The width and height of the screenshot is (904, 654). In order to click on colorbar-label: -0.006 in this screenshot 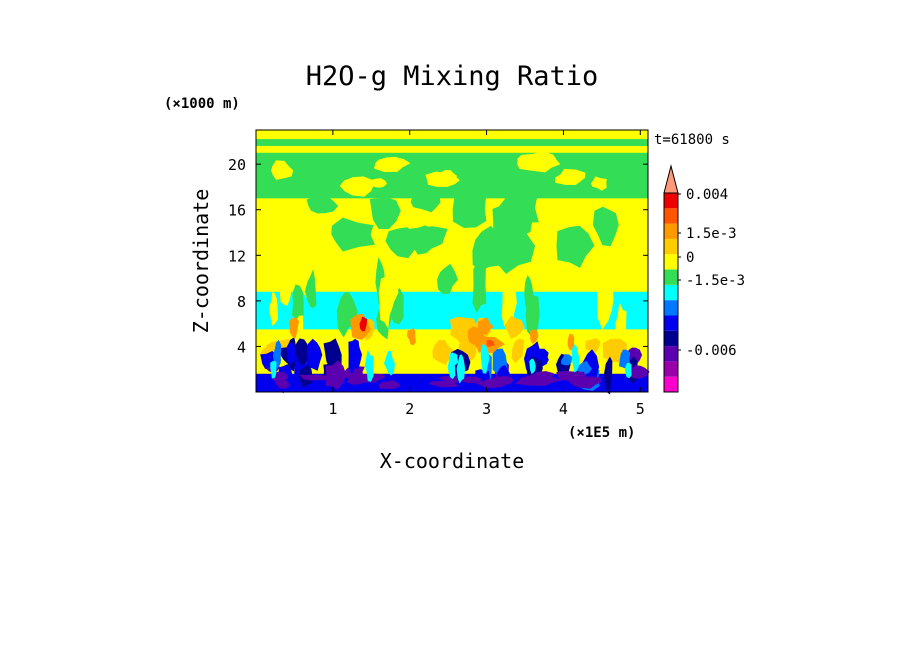, I will do `click(711, 351)`.